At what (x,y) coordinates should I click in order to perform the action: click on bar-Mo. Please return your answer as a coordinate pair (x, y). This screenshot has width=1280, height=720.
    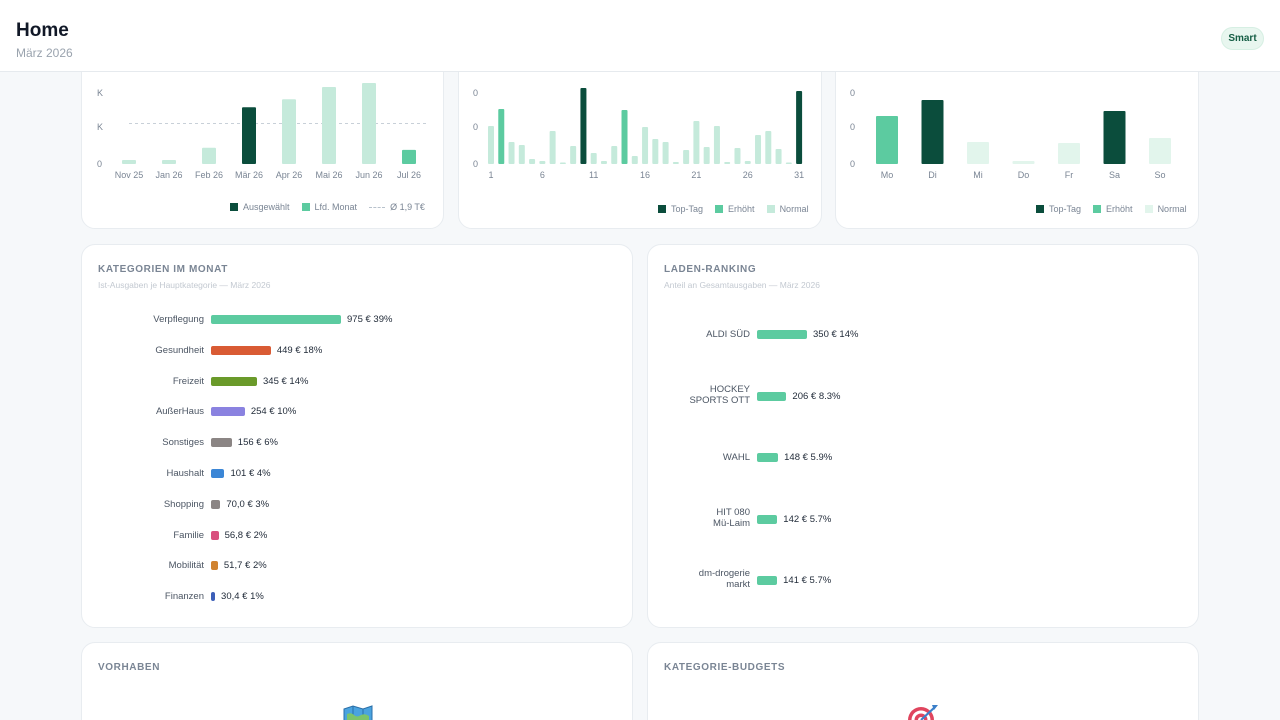
    Looking at the image, I should click on (887, 140).